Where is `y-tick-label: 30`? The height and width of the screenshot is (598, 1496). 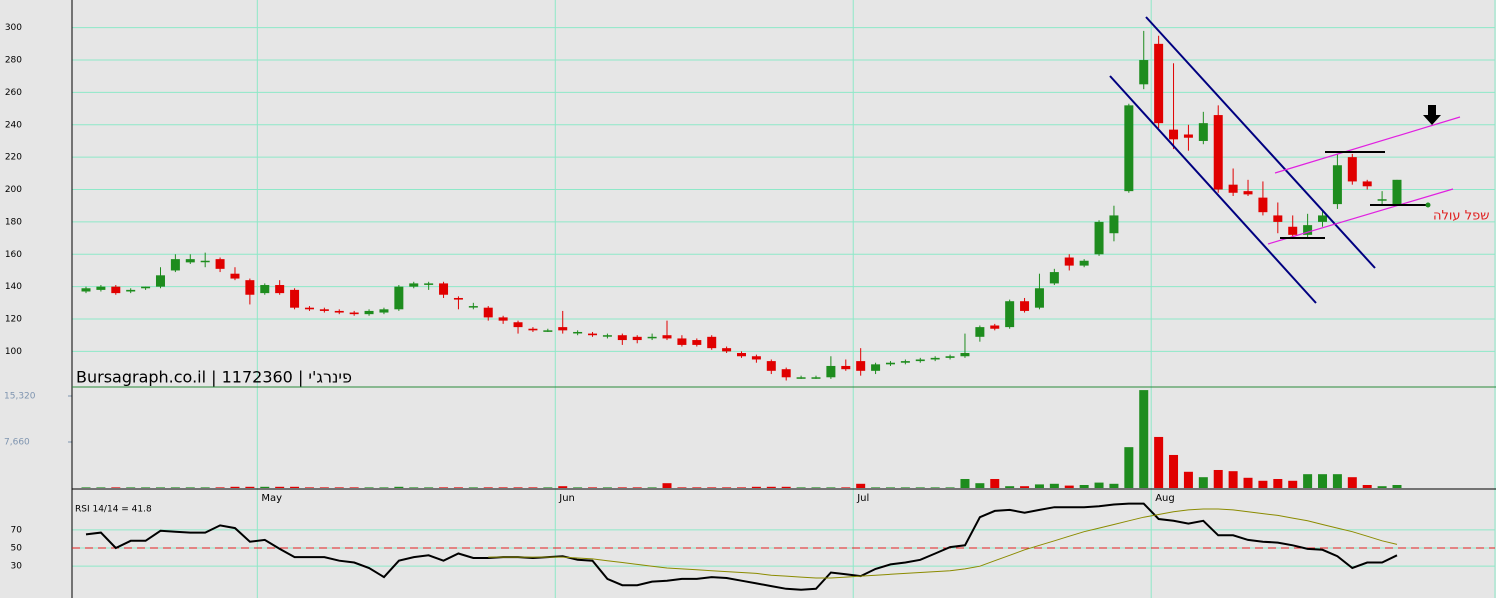 y-tick-label: 30 is located at coordinates (17, 567).